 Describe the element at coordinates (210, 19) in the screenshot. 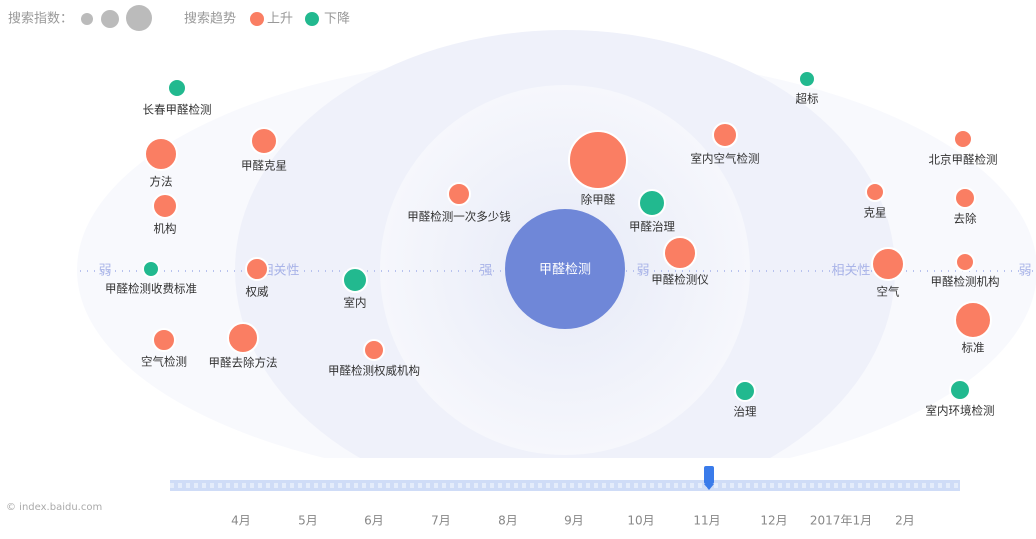

I see `legend-trend-label: 搜索趋势` at that location.